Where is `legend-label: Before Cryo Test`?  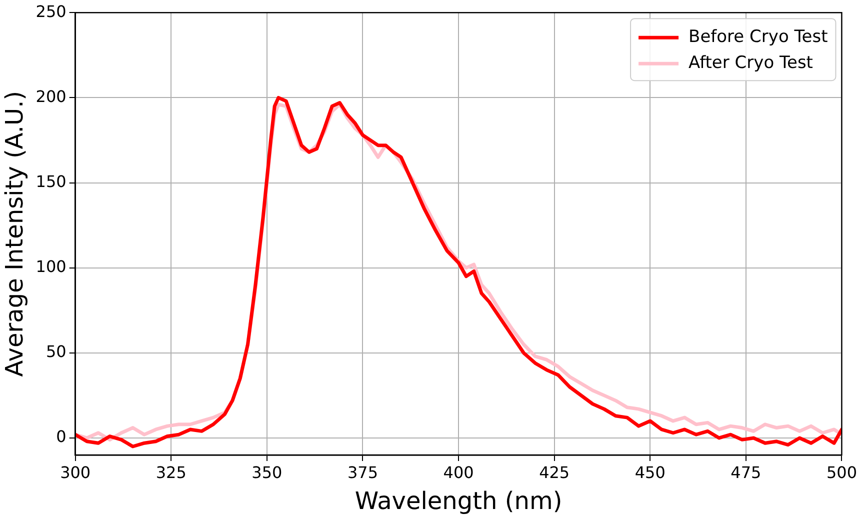 legend-label: Before Cryo Test is located at coordinates (758, 37).